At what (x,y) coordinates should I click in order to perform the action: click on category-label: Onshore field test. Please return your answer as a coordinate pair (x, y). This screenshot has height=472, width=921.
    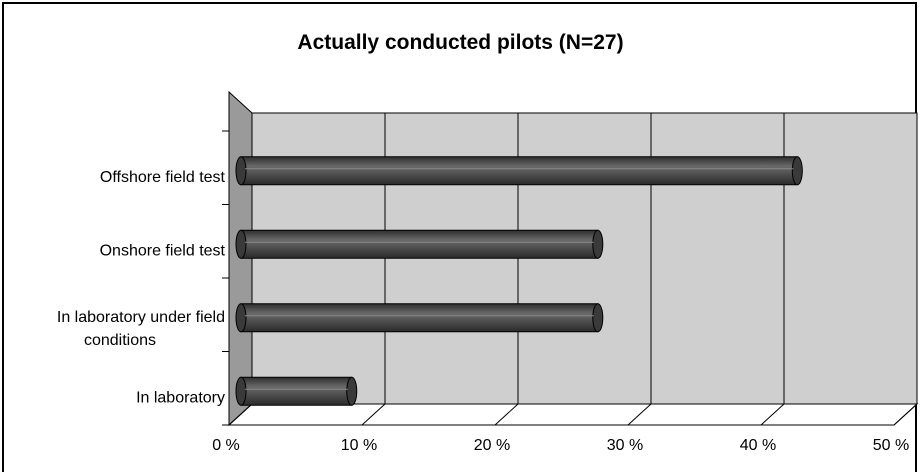
    Looking at the image, I should click on (163, 250).